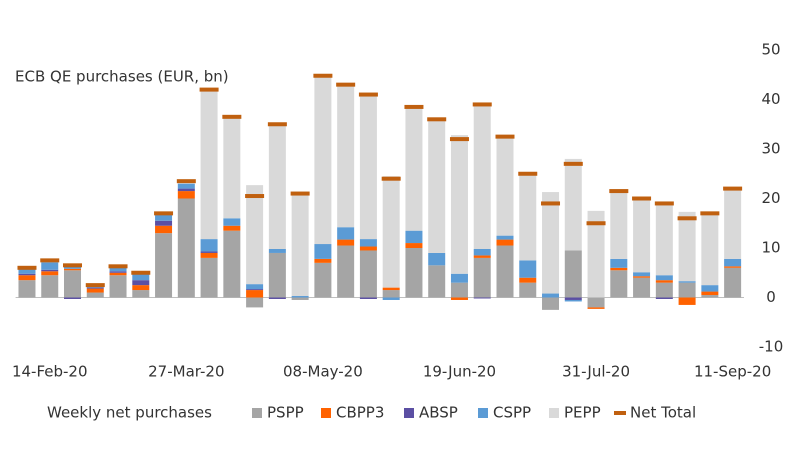 This screenshot has width=800, height=450. I want to click on legend-label: CBPP3, so click(360, 413).